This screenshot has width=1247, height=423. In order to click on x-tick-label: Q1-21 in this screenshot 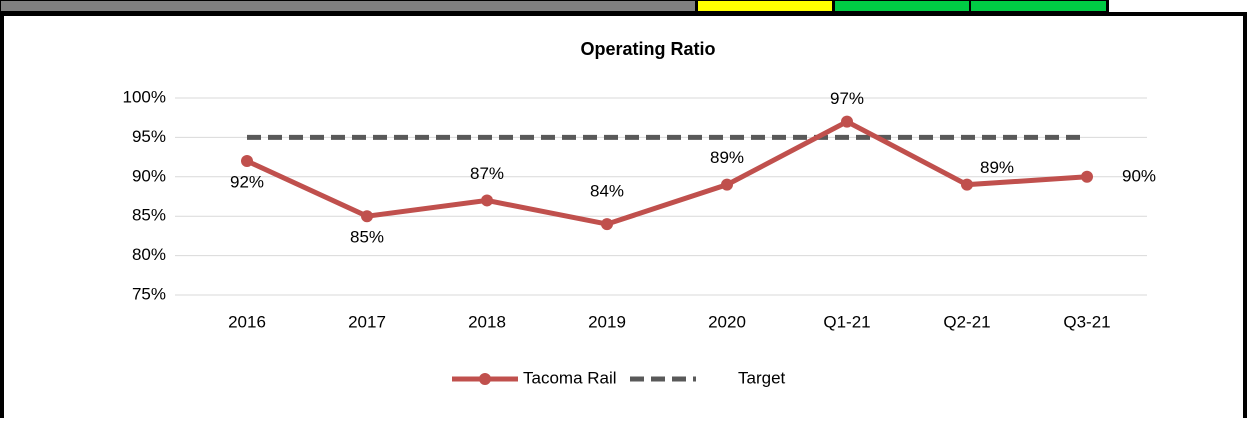, I will do `click(846, 321)`.